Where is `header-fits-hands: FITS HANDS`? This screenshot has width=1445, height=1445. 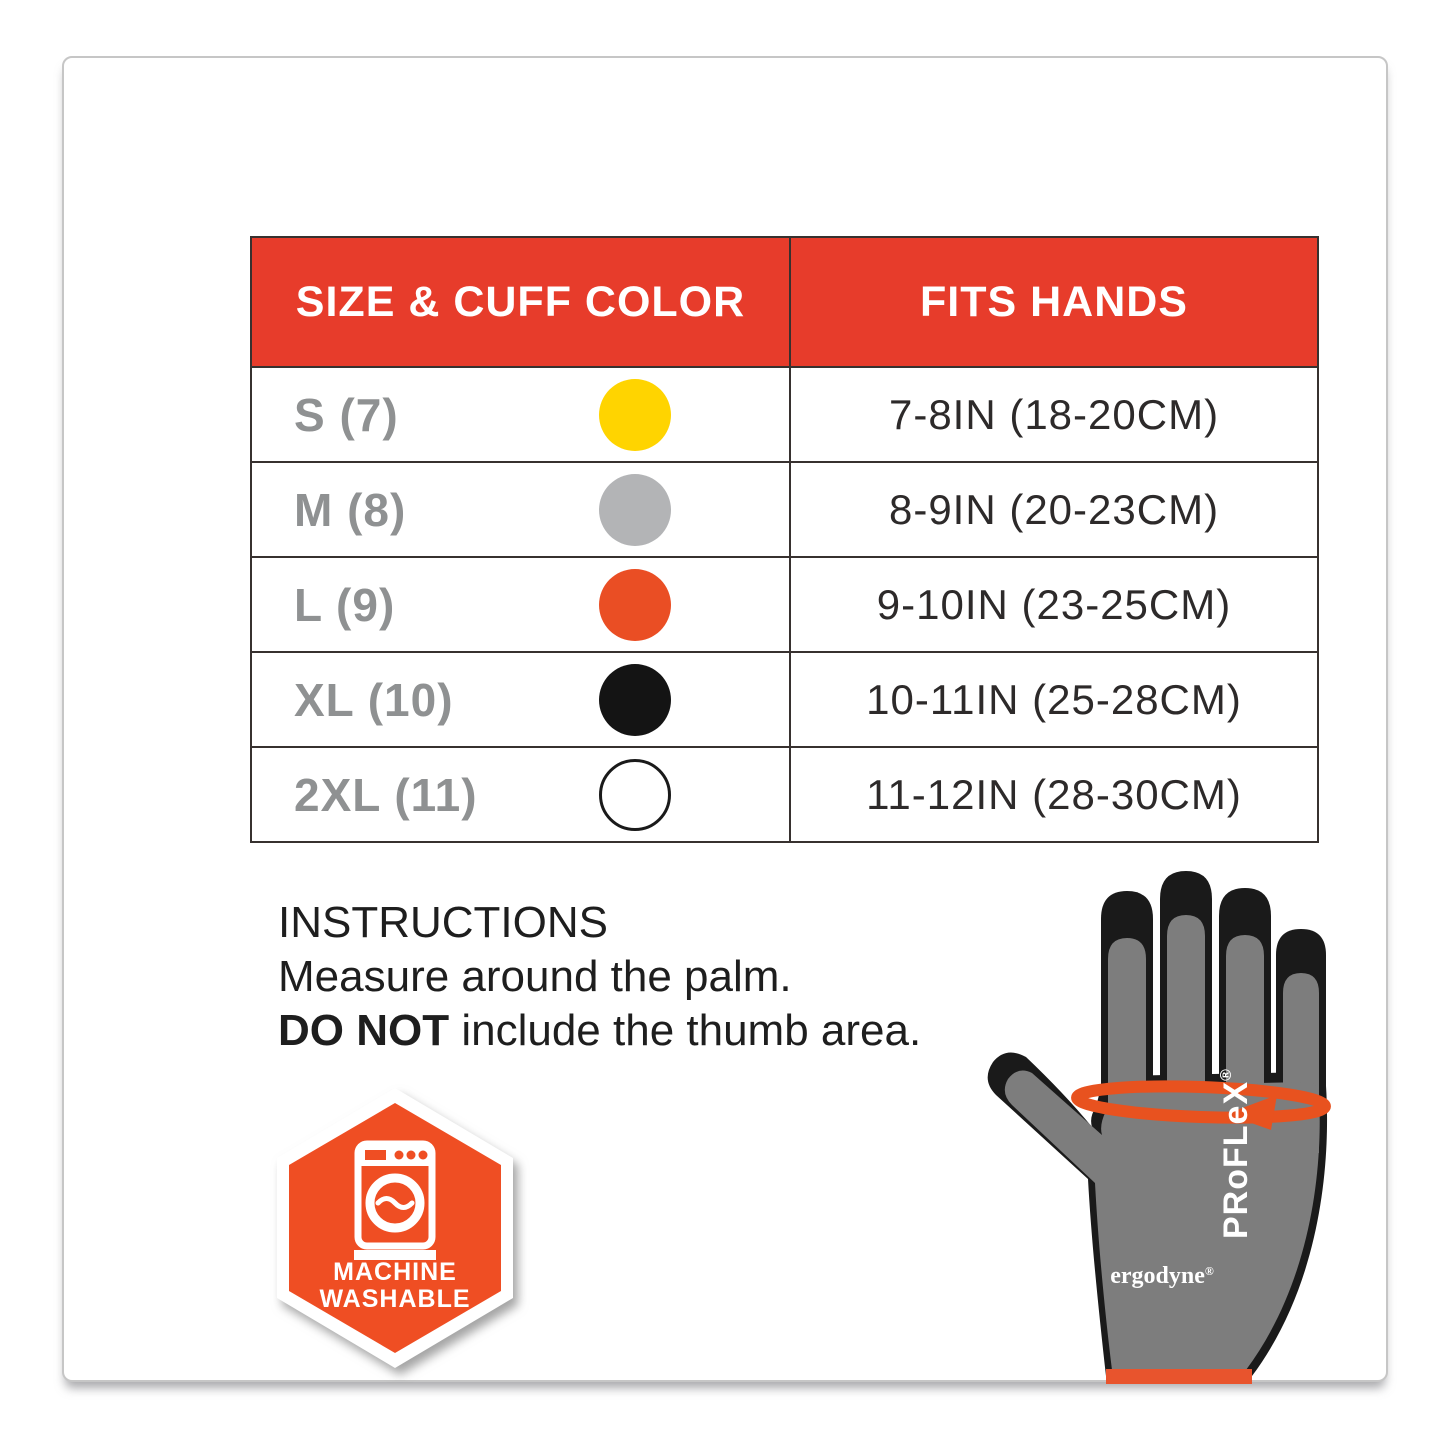 header-fits-hands: FITS HANDS is located at coordinates (1052, 302).